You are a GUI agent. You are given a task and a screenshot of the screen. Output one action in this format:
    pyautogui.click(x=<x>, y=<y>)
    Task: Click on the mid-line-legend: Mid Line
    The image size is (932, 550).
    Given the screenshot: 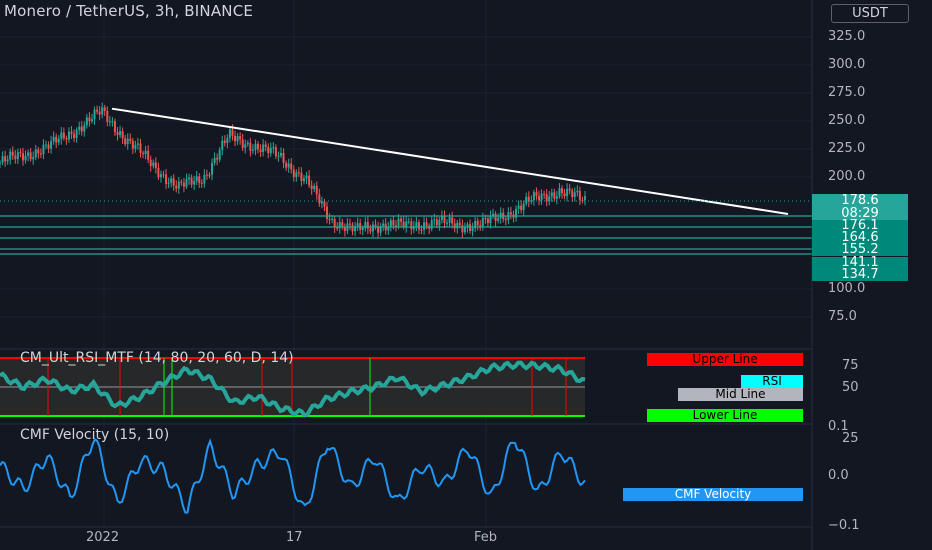 What is the action you would take?
    pyautogui.click(x=740, y=394)
    